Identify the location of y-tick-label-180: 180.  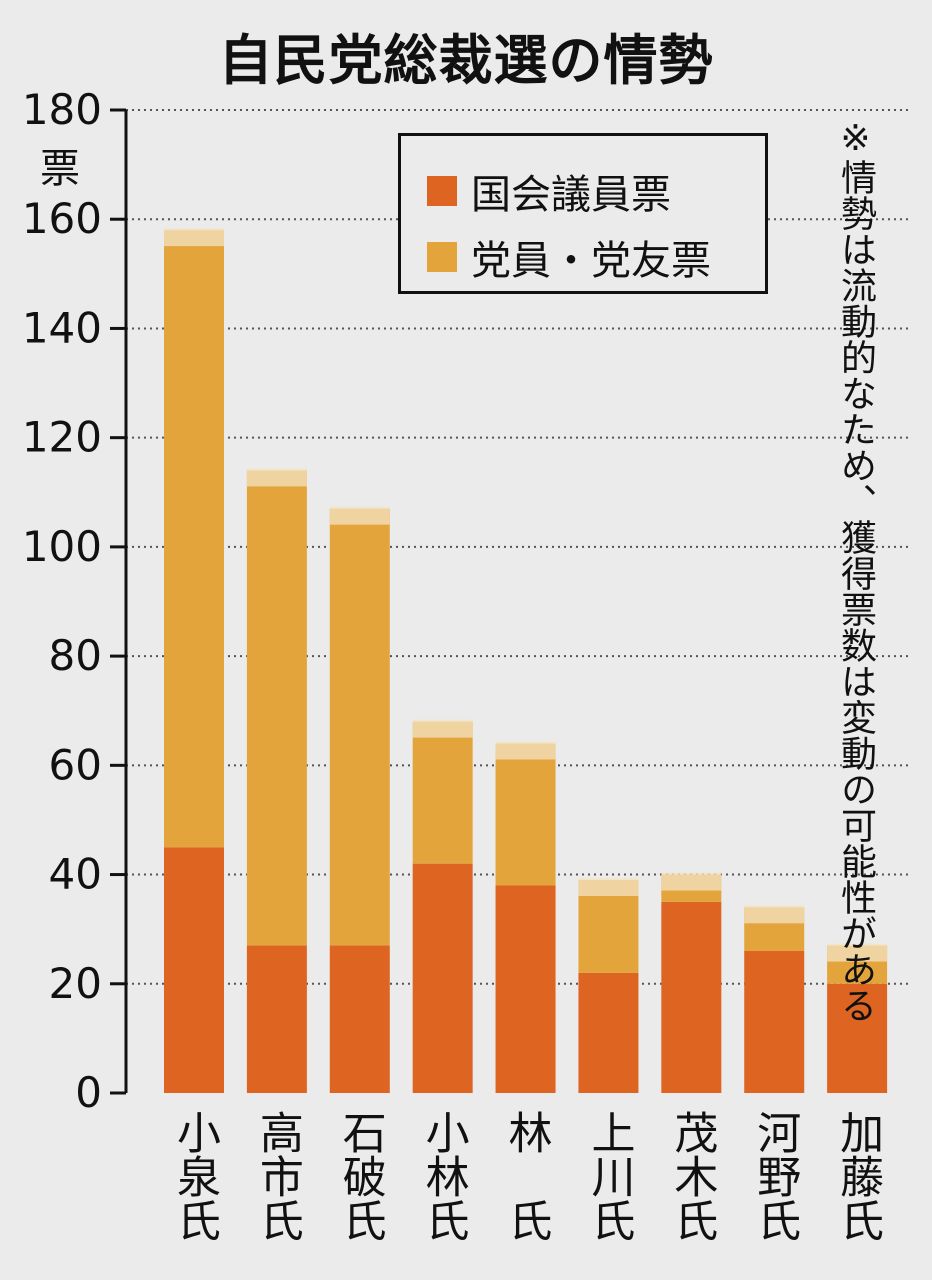
(62, 109).